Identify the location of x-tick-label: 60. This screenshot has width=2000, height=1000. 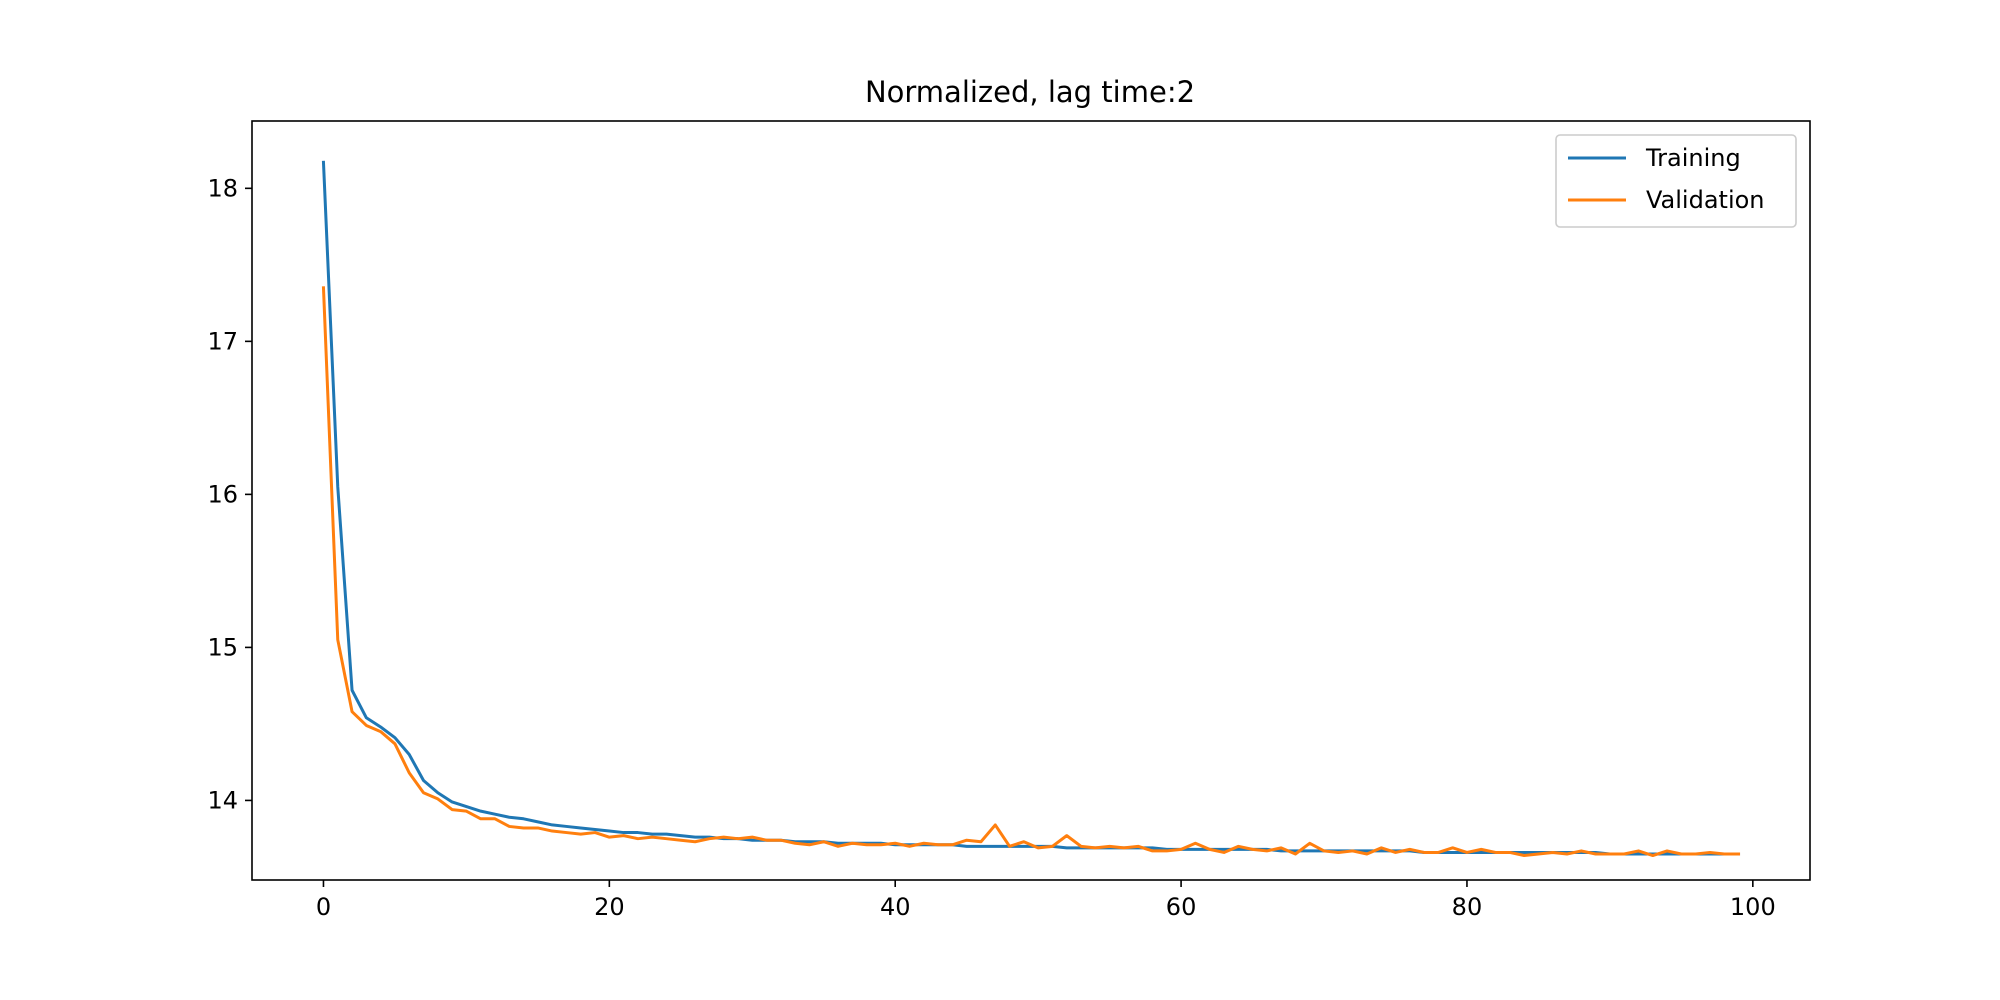
(1181, 907).